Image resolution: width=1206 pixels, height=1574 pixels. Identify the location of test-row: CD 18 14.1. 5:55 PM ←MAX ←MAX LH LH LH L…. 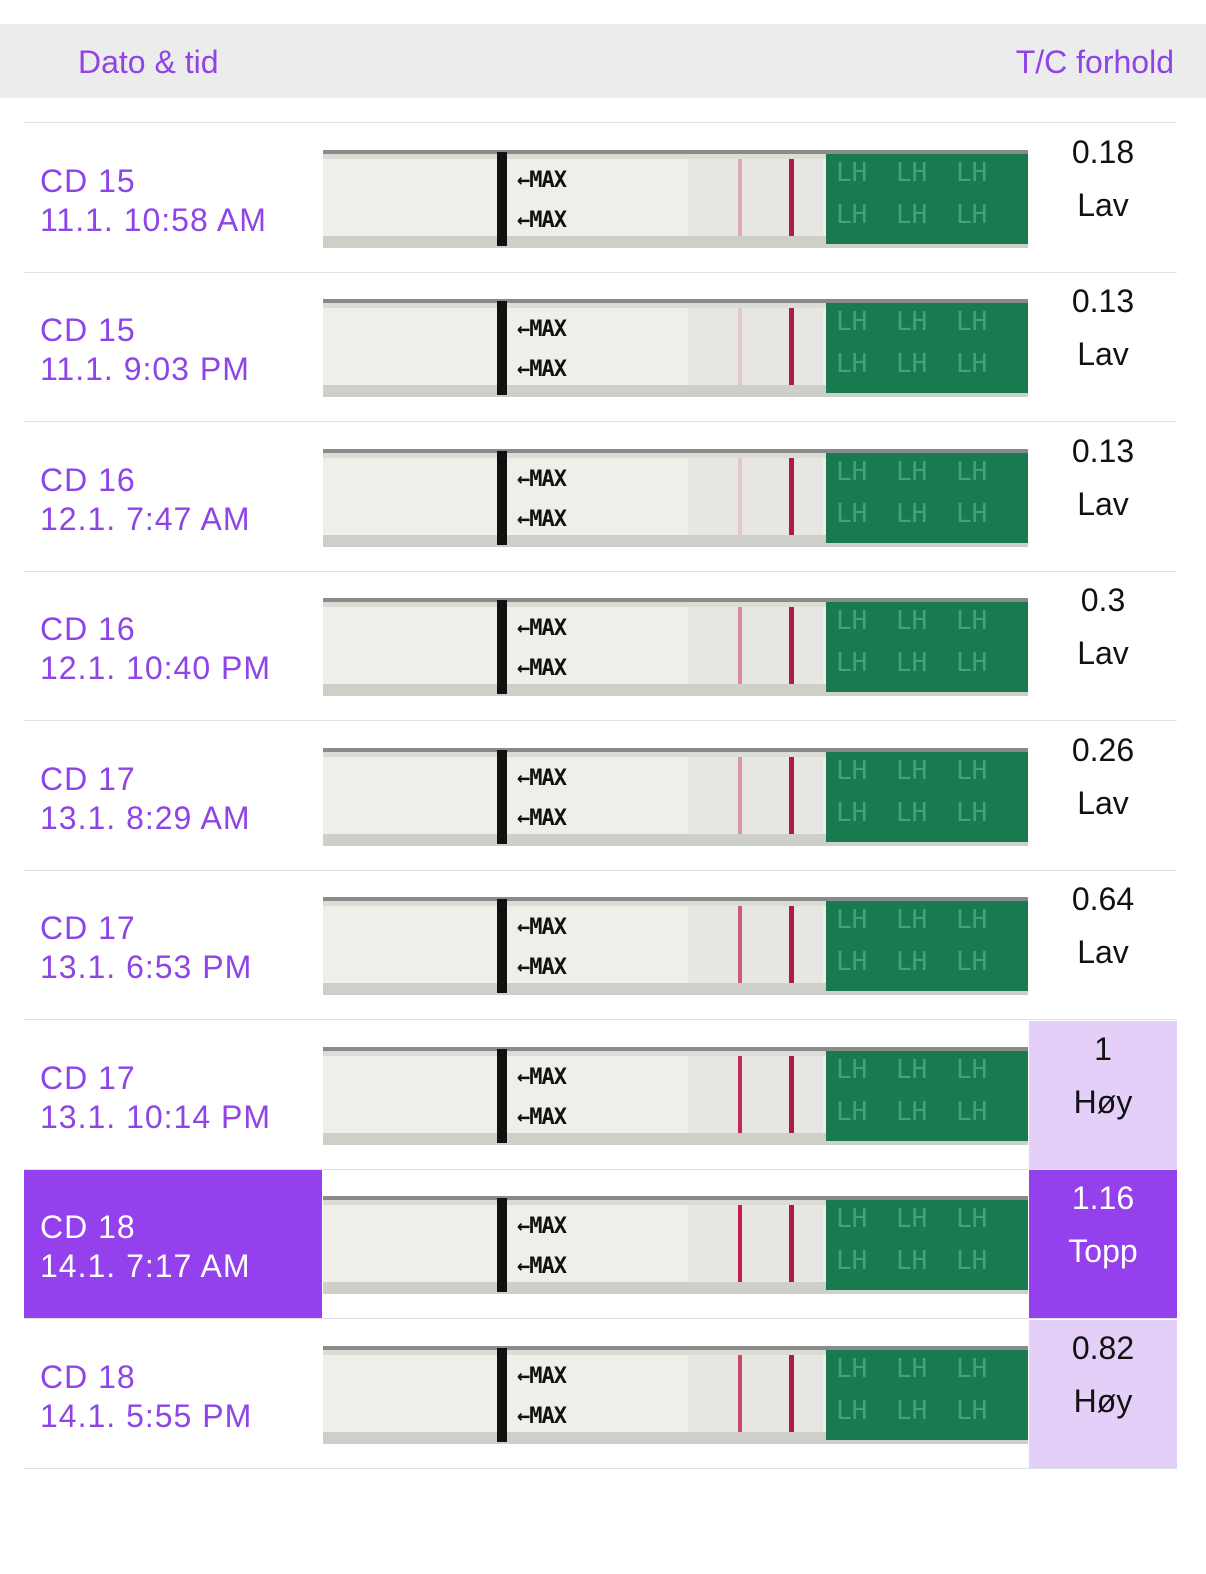
(600, 1394).